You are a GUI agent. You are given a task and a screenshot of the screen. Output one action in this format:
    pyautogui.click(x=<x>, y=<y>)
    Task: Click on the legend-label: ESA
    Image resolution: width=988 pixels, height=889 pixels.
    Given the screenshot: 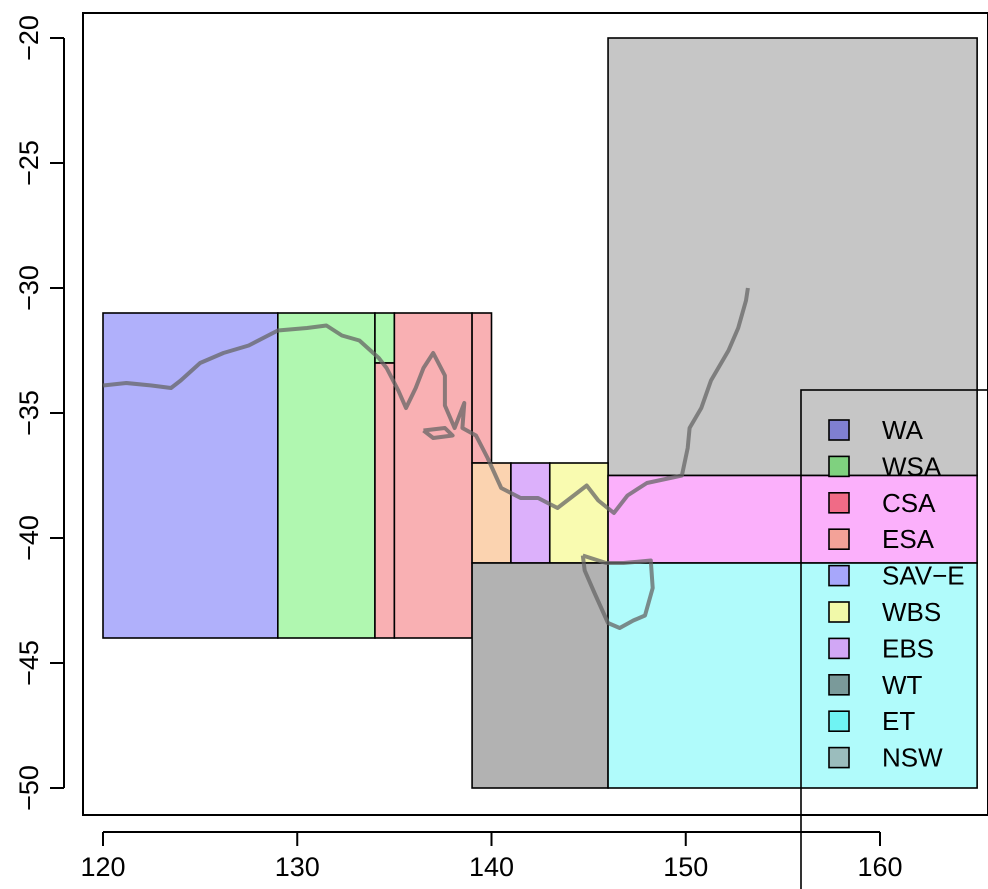 What is the action you would take?
    pyautogui.click(x=908, y=539)
    